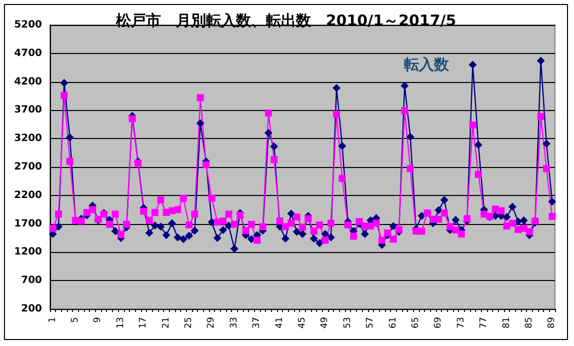  What do you see at coordinates (166, 322) in the screenshot?
I see `x-tick-label: 21` at bounding box center [166, 322].